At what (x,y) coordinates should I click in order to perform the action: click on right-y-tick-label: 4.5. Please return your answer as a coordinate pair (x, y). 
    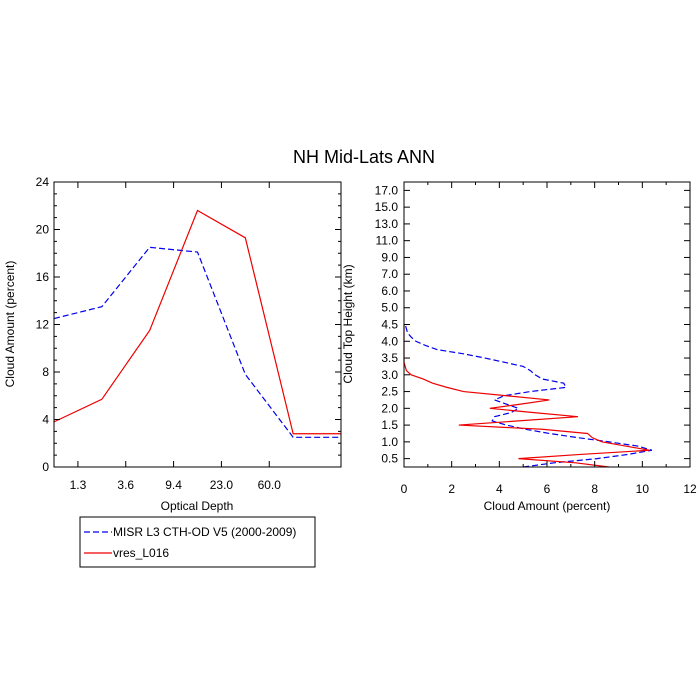
    Looking at the image, I should click on (389, 325).